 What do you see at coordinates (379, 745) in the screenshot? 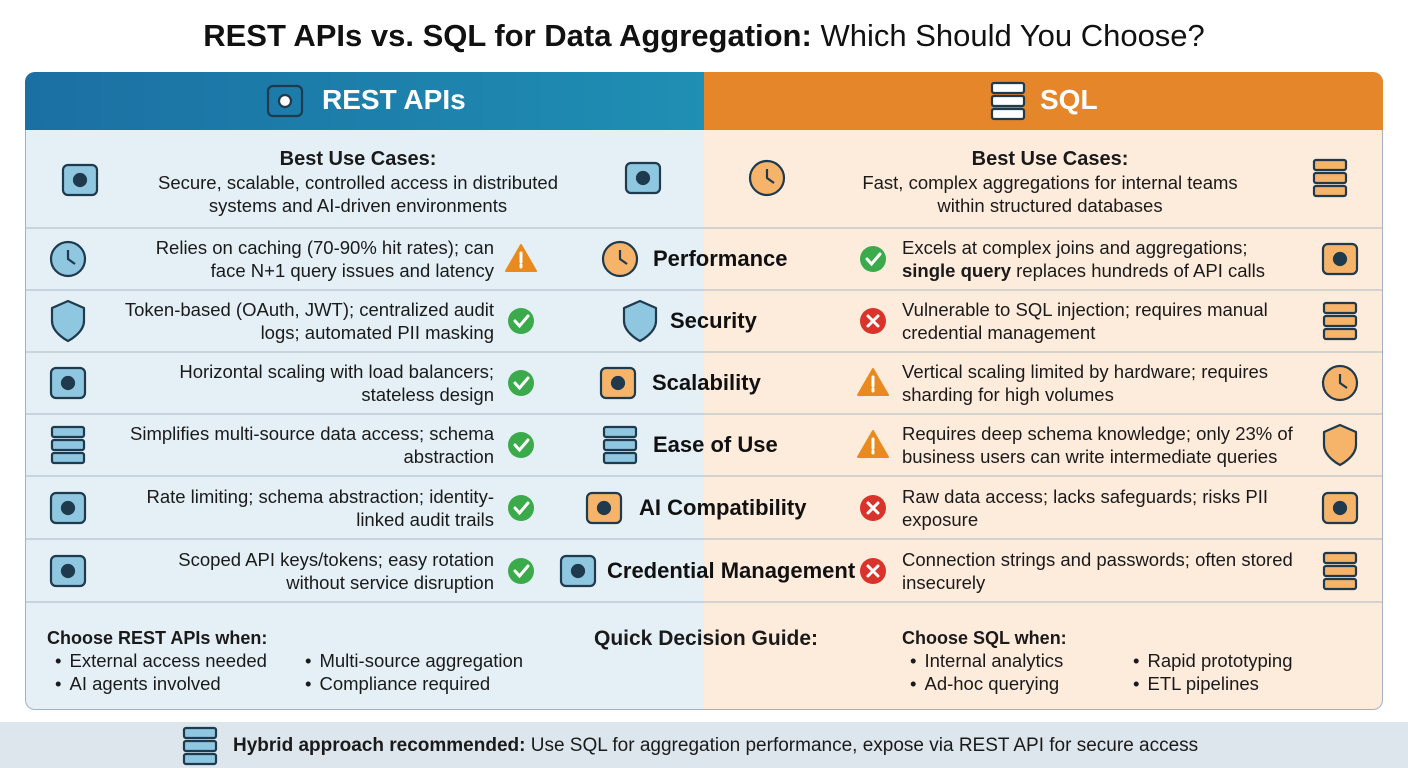
I see `footer-bold: Hybrid approach recommended:` at bounding box center [379, 745].